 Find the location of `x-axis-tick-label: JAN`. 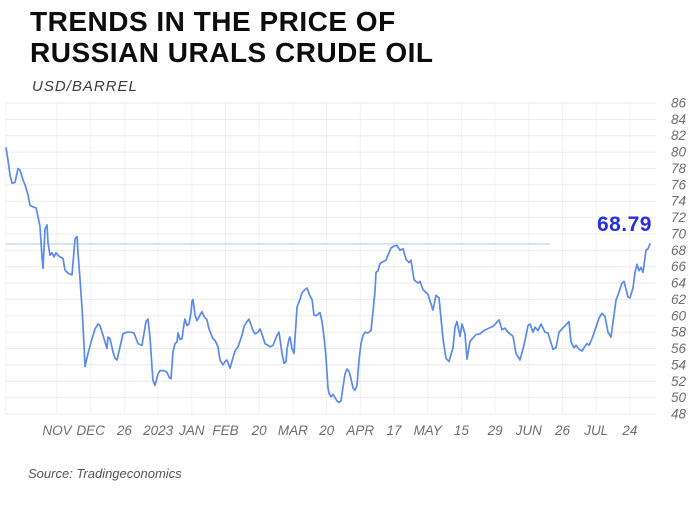

x-axis-tick-label: JAN is located at coordinates (191, 430).